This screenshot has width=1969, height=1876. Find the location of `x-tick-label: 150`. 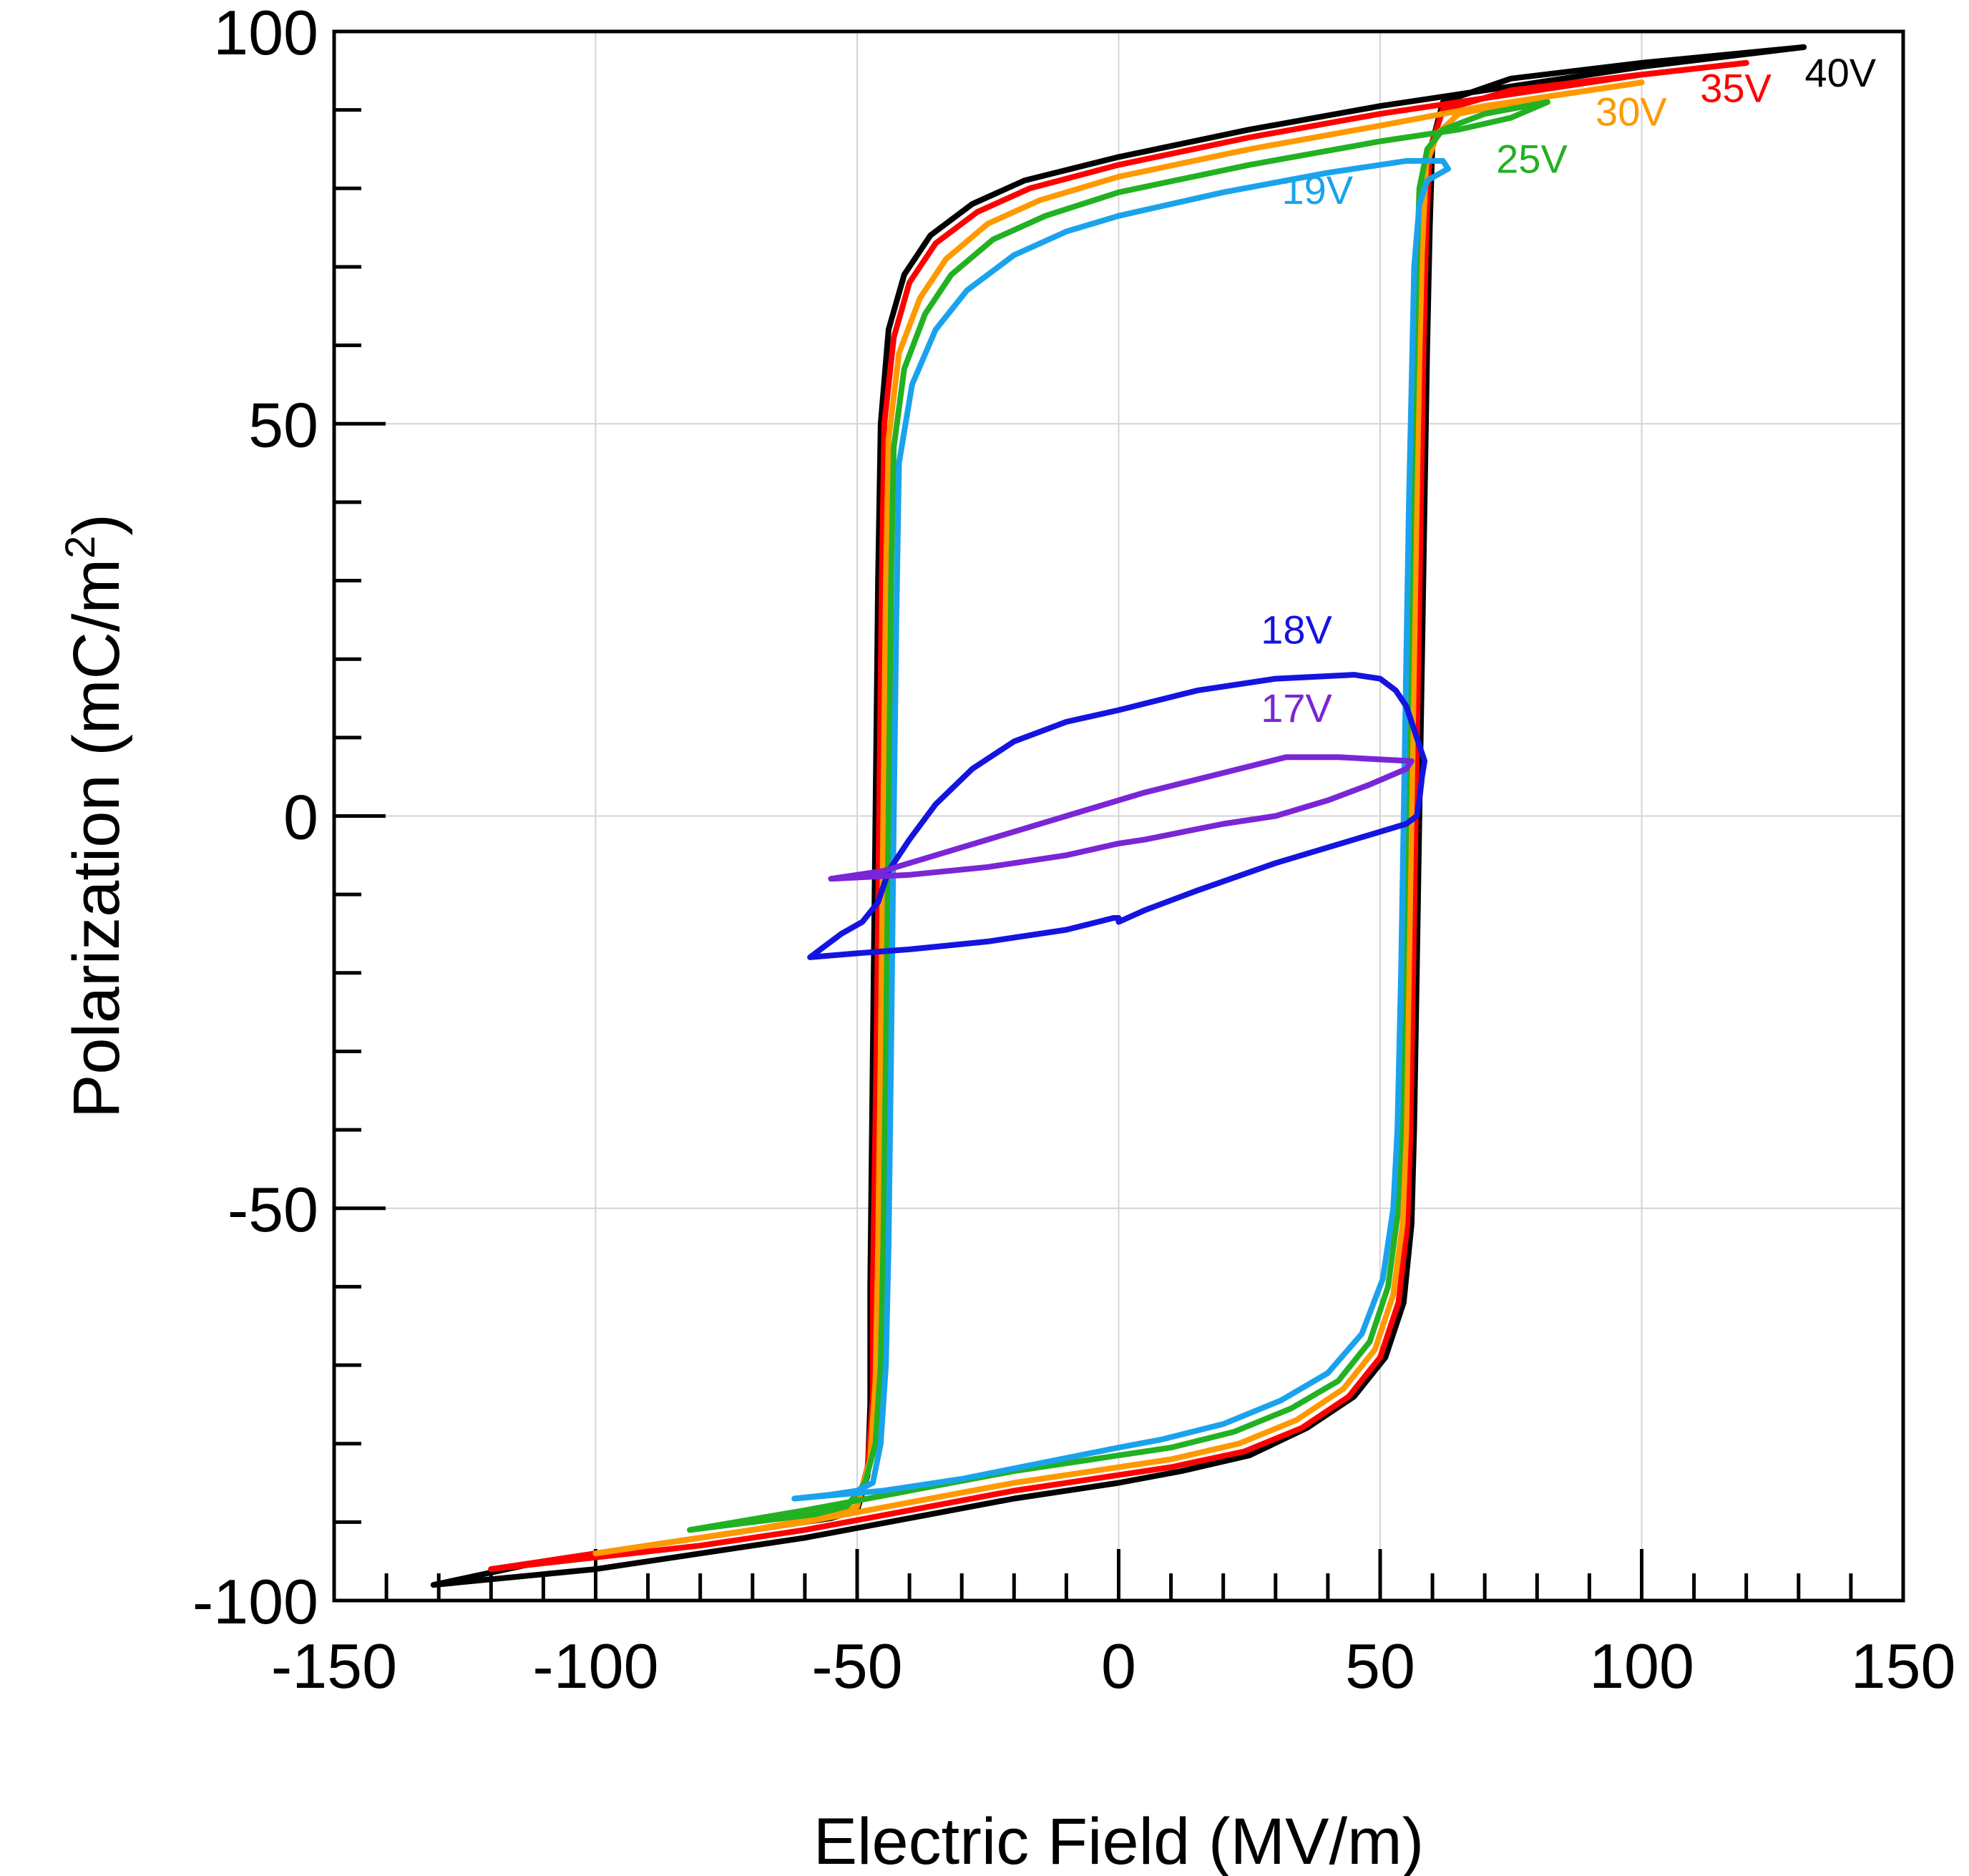

x-tick-label: 150 is located at coordinates (1903, 1666).